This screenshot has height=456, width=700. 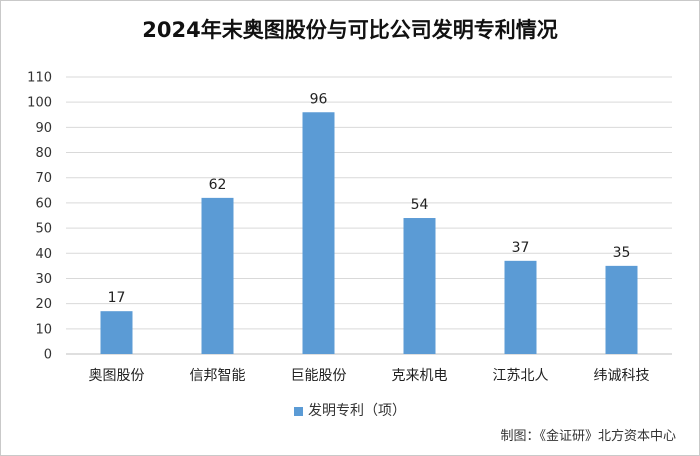 I want to click on data-label: 62, so click(x=218, y=185).